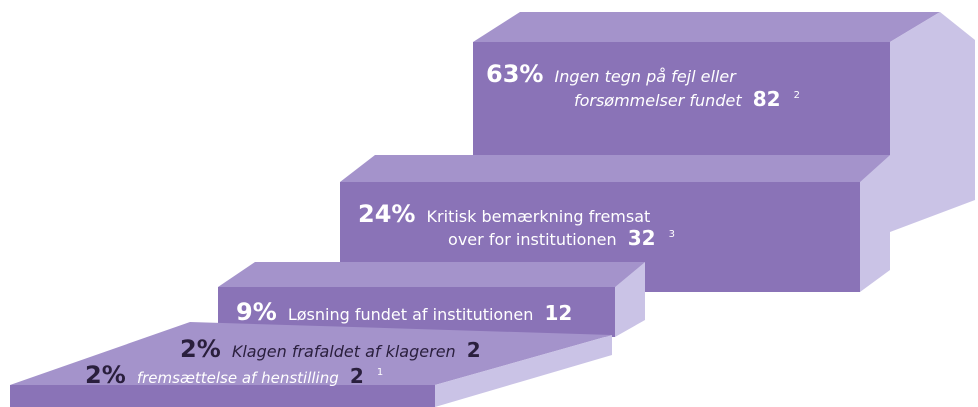  I want to click on label: Klagen frafaldet af klageren, so click(344, 351).